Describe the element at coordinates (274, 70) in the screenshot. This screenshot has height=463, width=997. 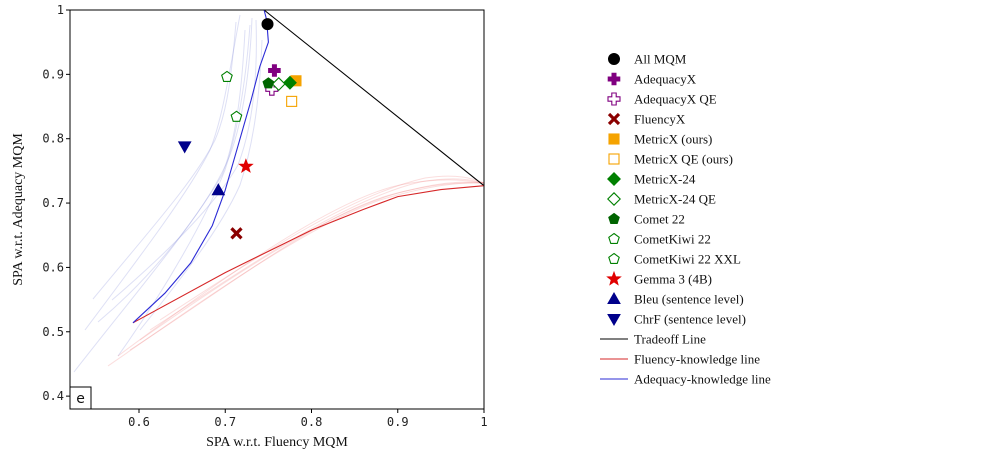
I see `point-adequacyx` at that location.